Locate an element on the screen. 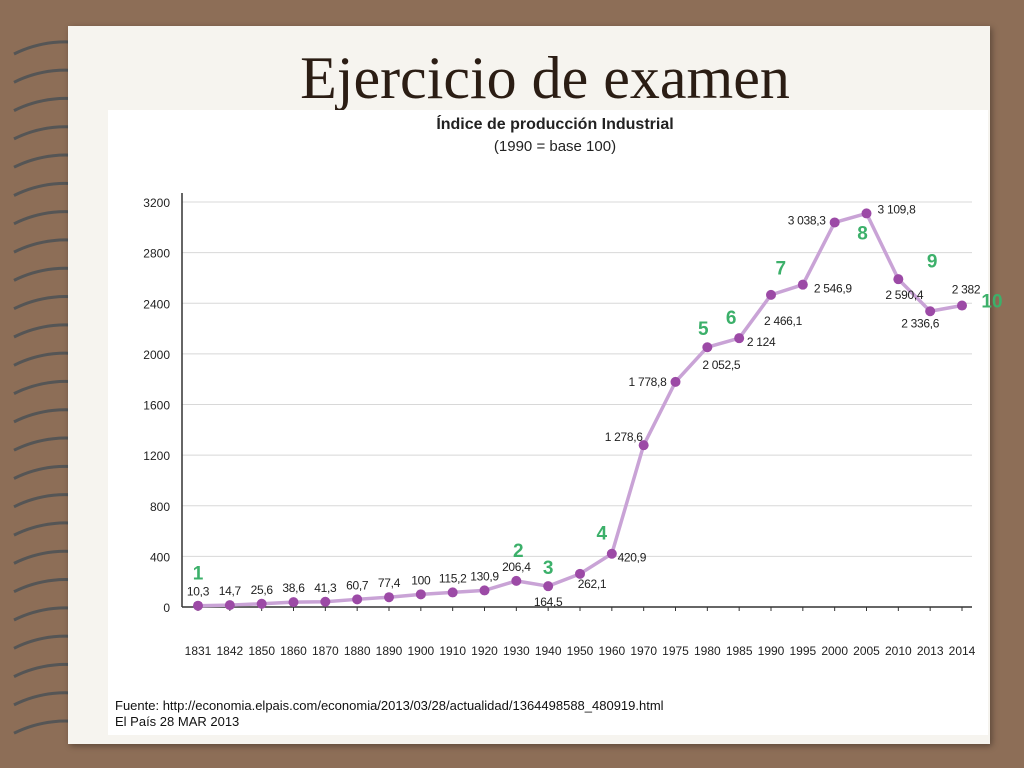 The width and height of the screenshot is (1024, 768). annotation-number: 9 is located at coordinates (932, 261).